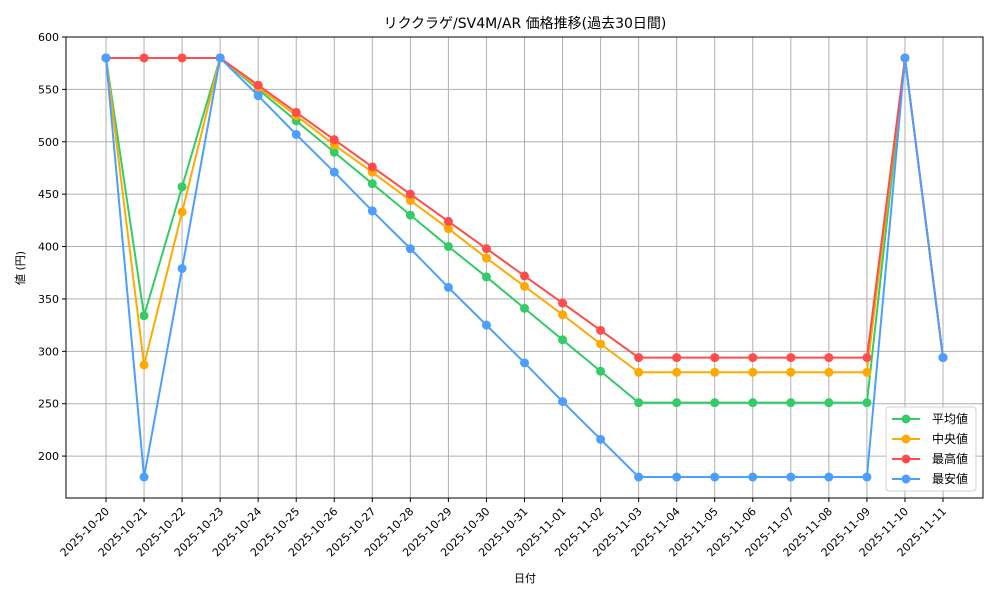  What do you see at coordinates (950, 478) in the screenshot?
I see `legend-label: 最安値` at bounding box center [950, 478].